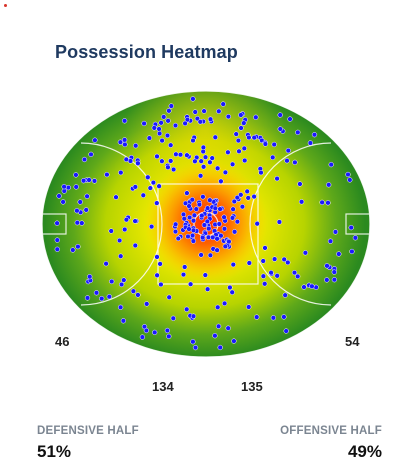 Image resolution: width=410 pixels, height=473 pixels. Describe the element at coordinates (163, 386) in the screenshot. I see `zone-label-left-center: 134` at that location.